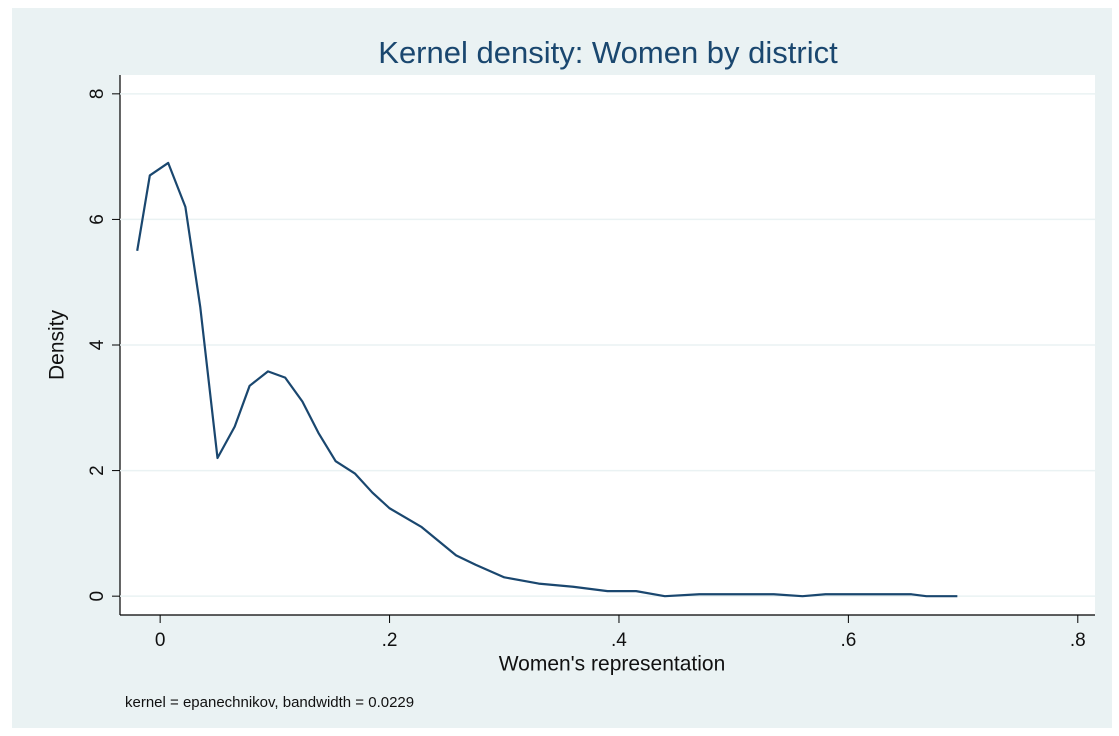 The width and height of the screenshot is (1119, 736). What do you see at coordinates (390, 640) in the screenshot?
I see `x-tick-label: .2` at bounding box center [390, 640].